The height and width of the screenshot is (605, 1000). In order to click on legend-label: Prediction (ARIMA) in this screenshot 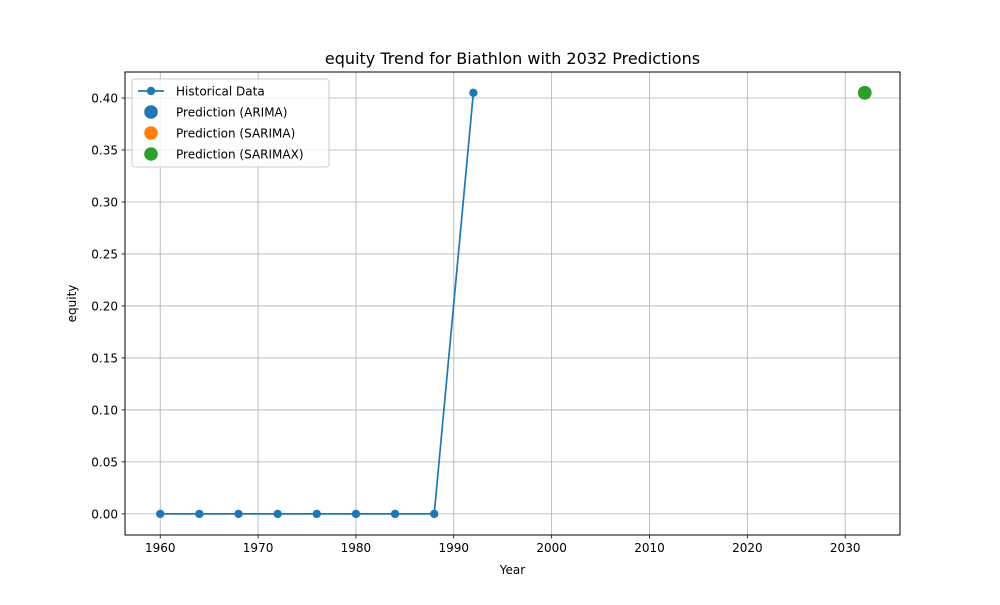, I will do `click(231, 113)`.